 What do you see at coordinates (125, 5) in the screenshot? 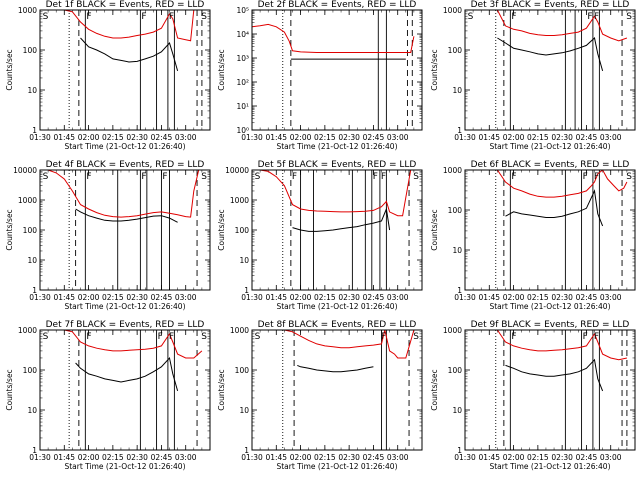
I see `panel-title: Det 1f BLACK = Events, RED = LLD` at bounding box center [125, 5].